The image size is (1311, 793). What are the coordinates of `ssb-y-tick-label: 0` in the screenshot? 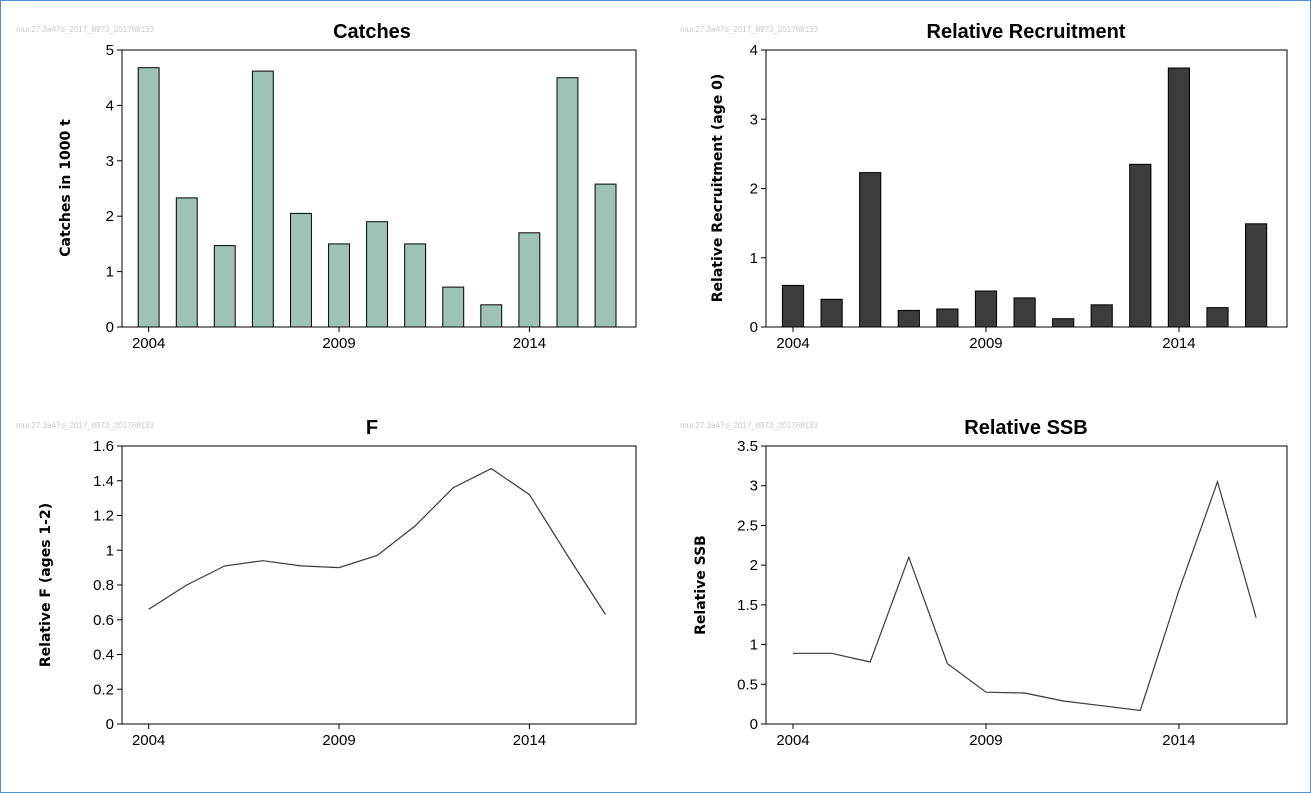 It's located at (754, 724).